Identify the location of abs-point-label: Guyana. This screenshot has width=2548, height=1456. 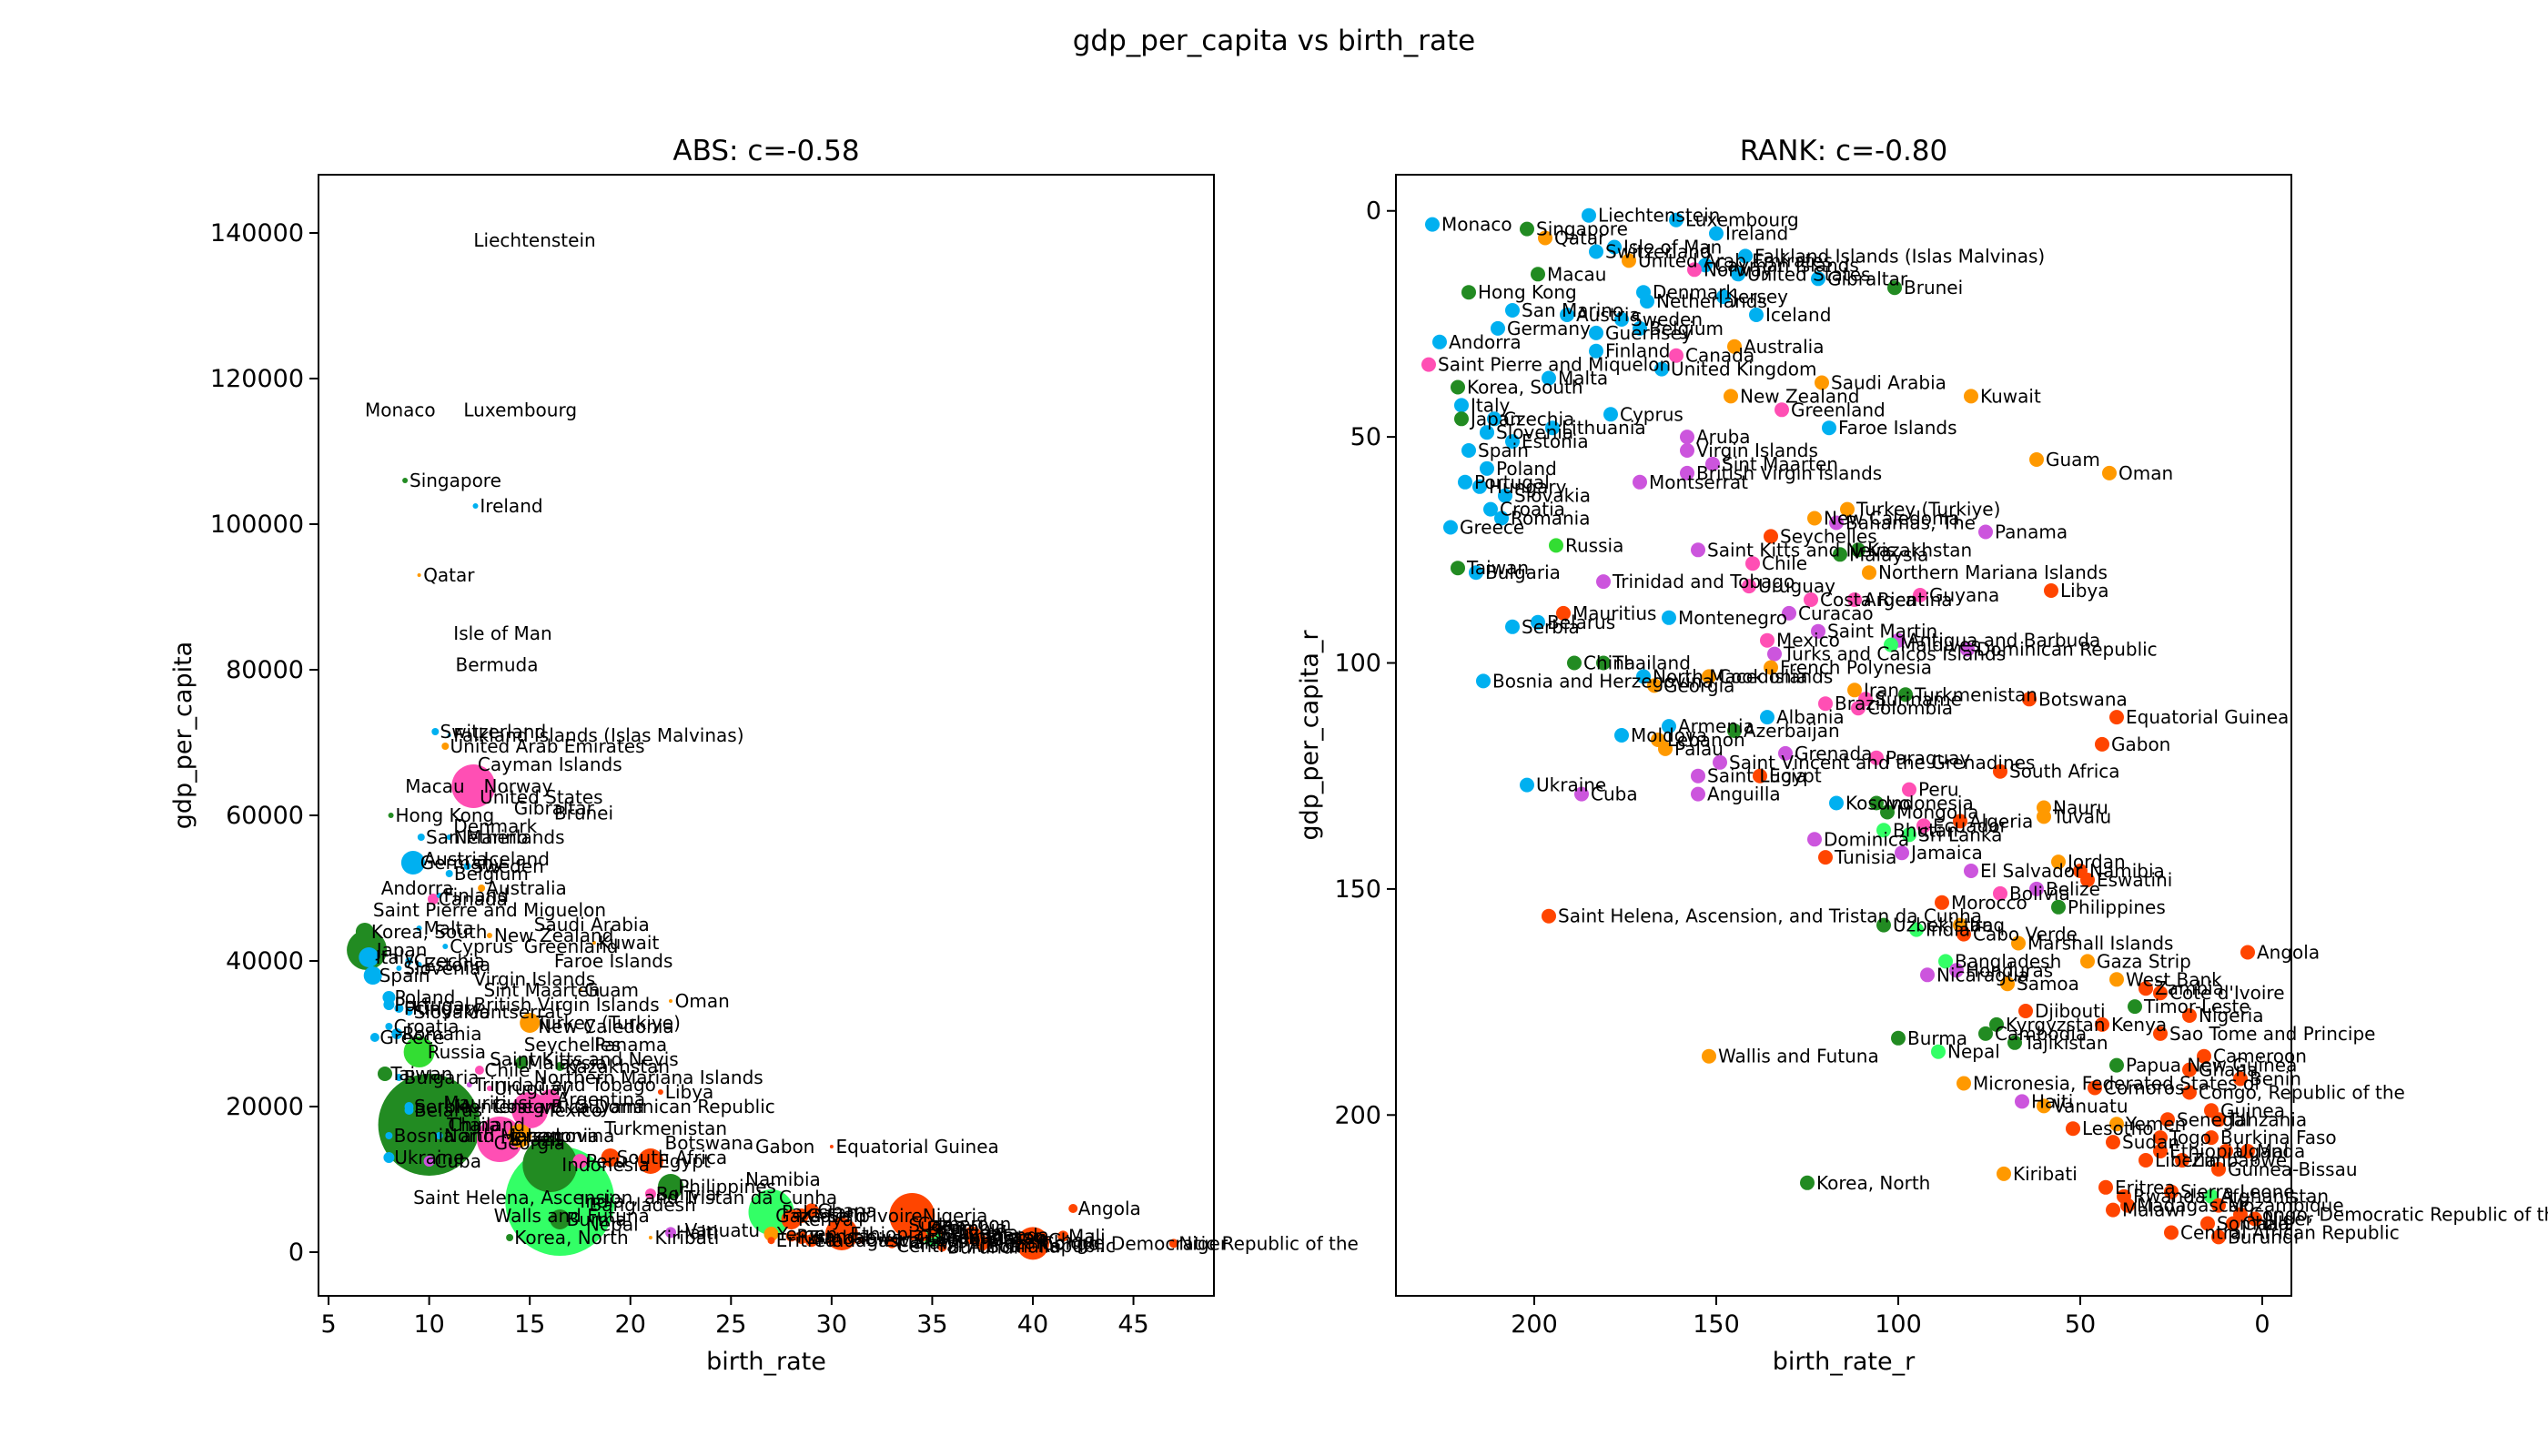
(609, 1106).